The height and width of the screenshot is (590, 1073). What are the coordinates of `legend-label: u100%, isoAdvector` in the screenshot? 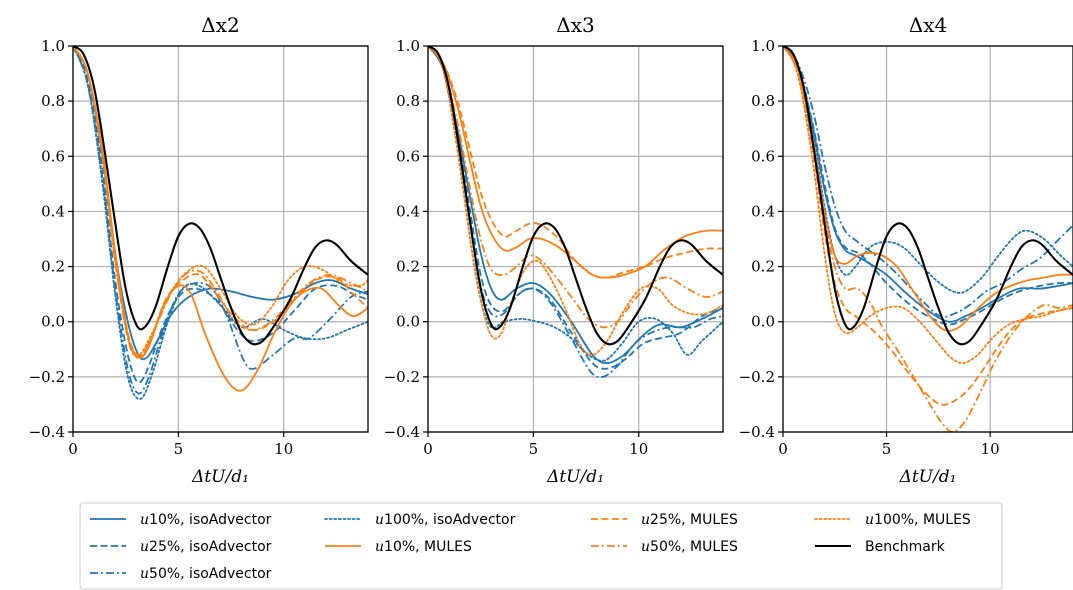 It's located at (445, 520).